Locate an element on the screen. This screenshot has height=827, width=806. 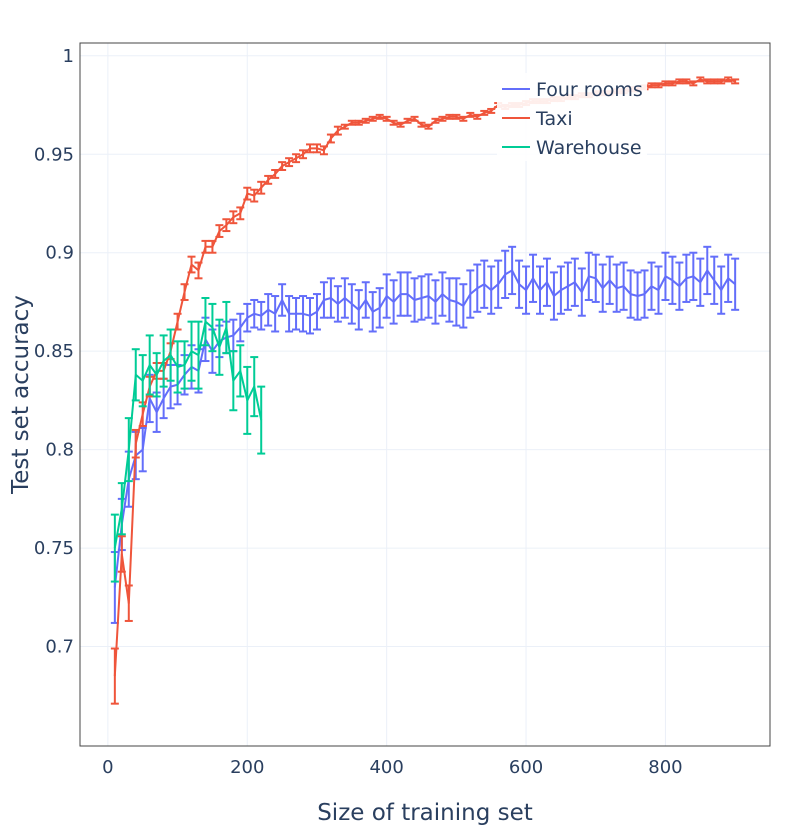
x-axis-title: Size of training set is located at coordinates (425, 813).